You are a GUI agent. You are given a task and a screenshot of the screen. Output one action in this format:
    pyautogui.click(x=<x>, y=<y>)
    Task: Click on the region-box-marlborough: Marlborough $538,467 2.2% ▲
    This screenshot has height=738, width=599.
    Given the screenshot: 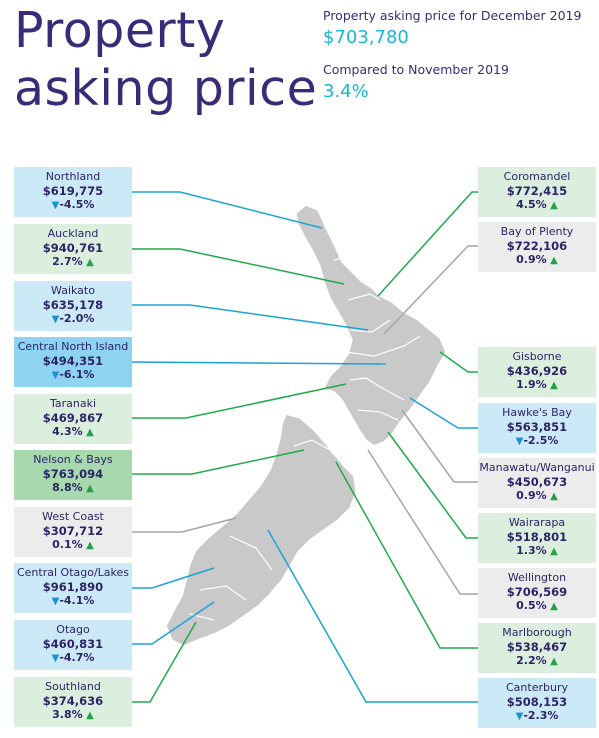 What is the action you would take?
    pyautogui.click(x=537, y=648)
    